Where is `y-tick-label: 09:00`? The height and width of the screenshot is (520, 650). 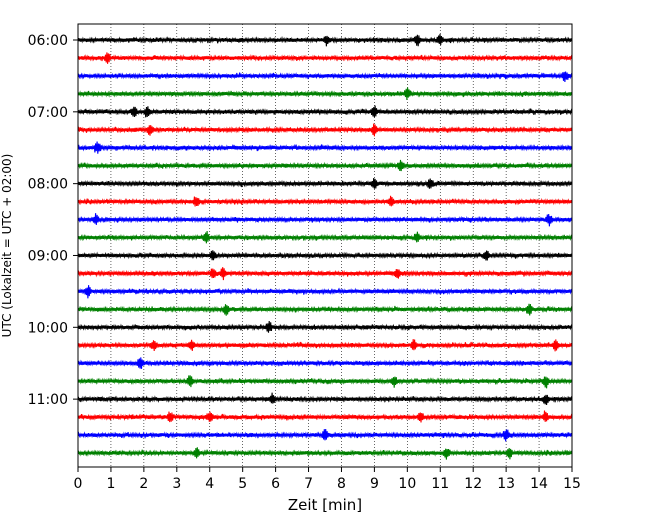
y-tick-label: 09:00 is located at coordinates (48, 256).